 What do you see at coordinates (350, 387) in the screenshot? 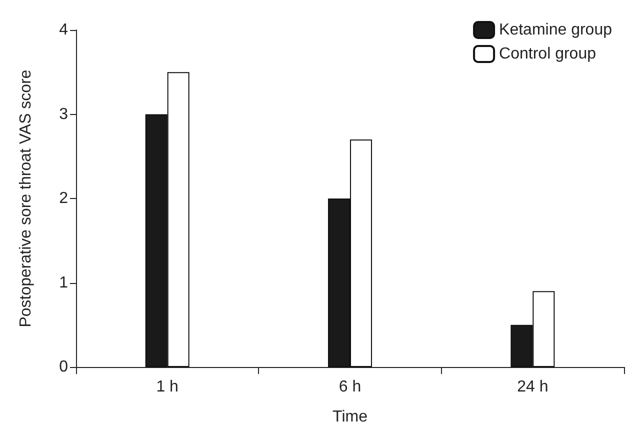
I see `x-tick-label: 6 h` at bounding box center [350, 387].